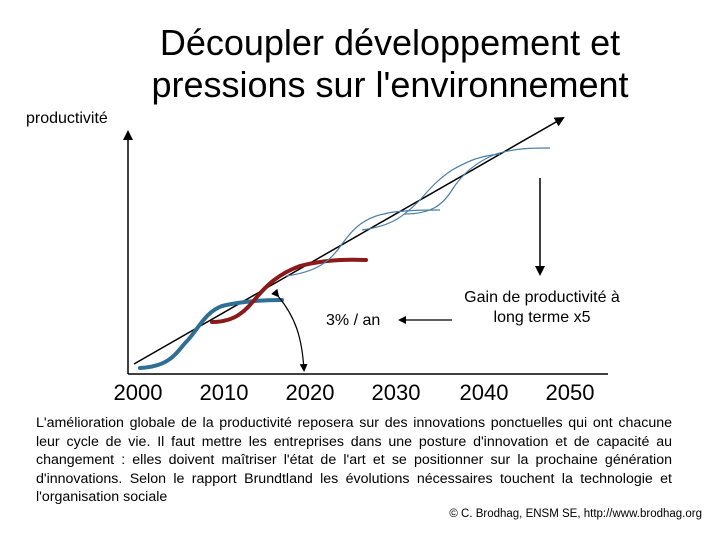 This screenshot has width=720, height=540. I want to click on x-tick-2010: 2010, so click(224, 393).